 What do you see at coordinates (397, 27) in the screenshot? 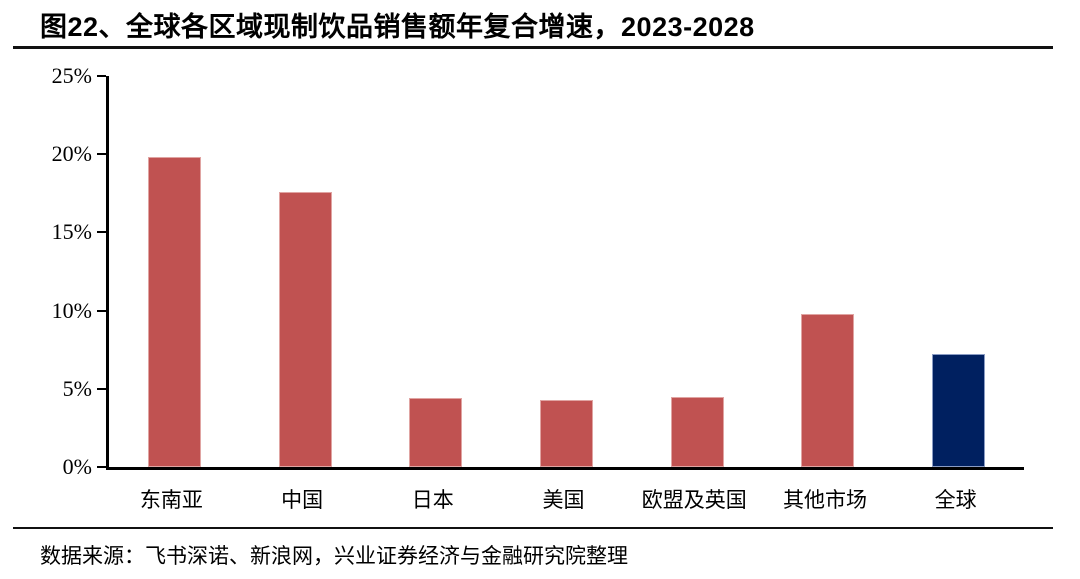
I see `figure-title: 图22、全球各区域现制饮品销售额年复合增速，2023-2028` at bounding box center [397, 27].